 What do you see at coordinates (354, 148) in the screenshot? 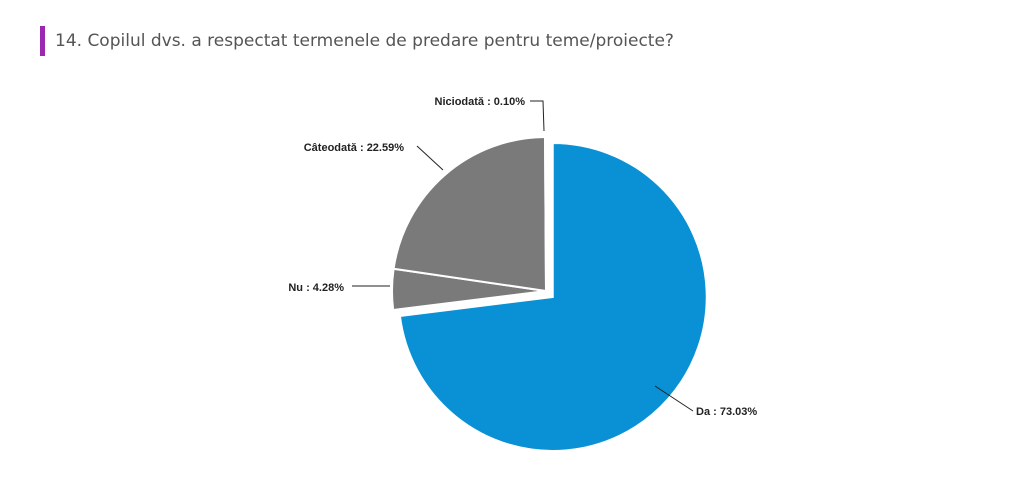
I see `pie-slice-label: Câteodată : 22.59%` at bounding box center [354, 148].